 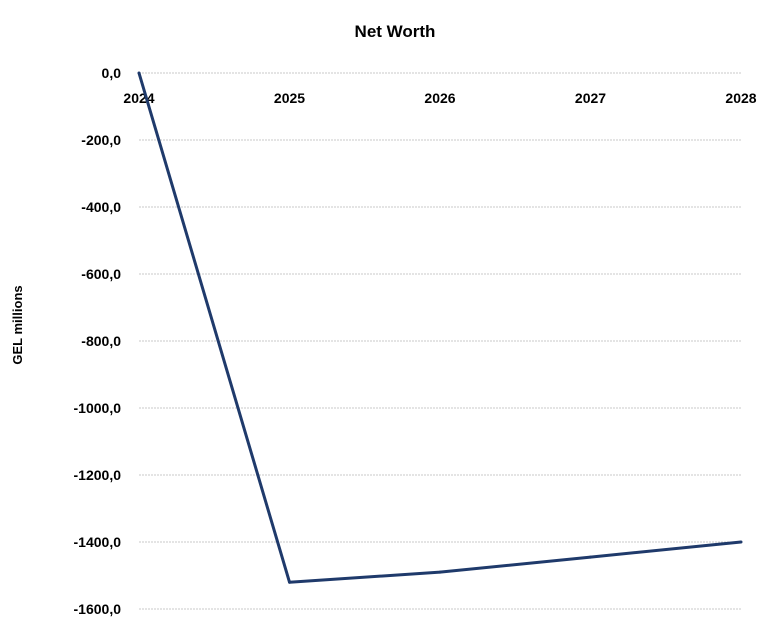 What do you see at coordinates (98, 475) in the screenshot?
I see `y-tick-label: -1200,0` at bounding box center [98, 475].